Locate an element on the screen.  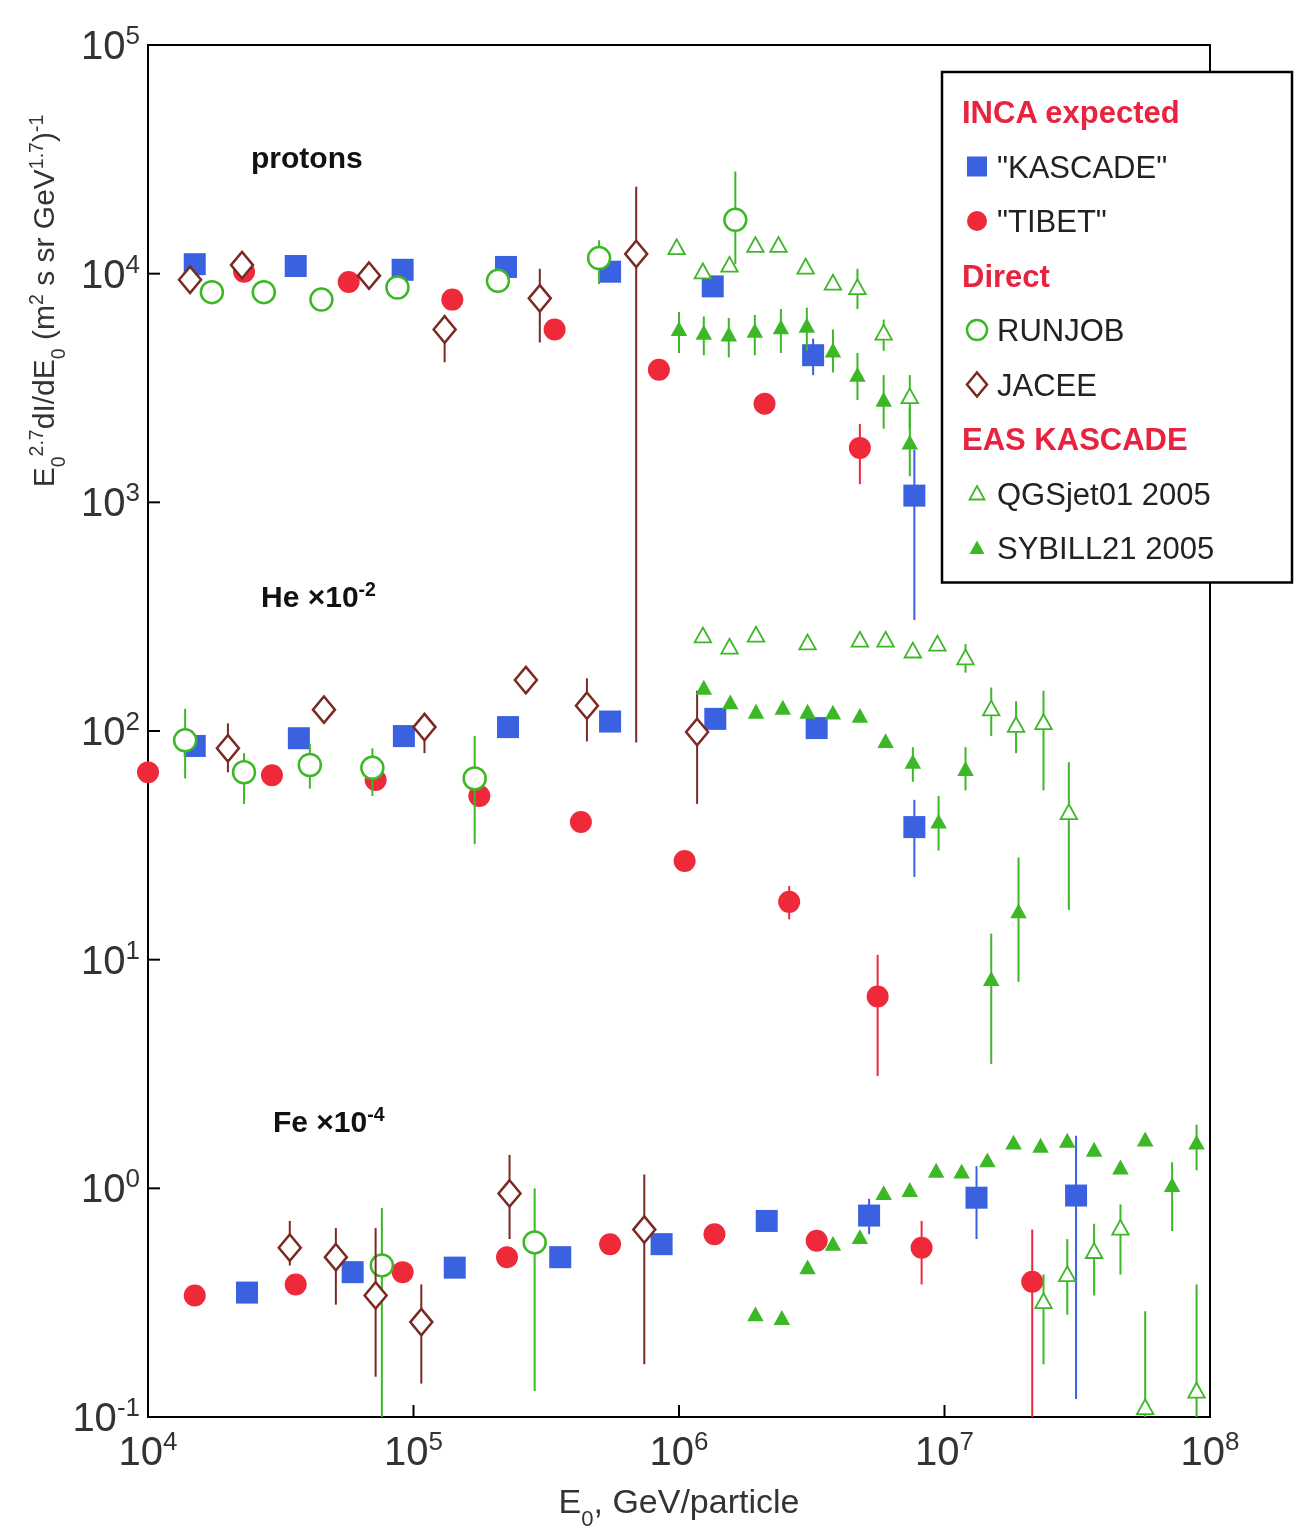
annotation: Direct is located at coordinates (1006, 276).